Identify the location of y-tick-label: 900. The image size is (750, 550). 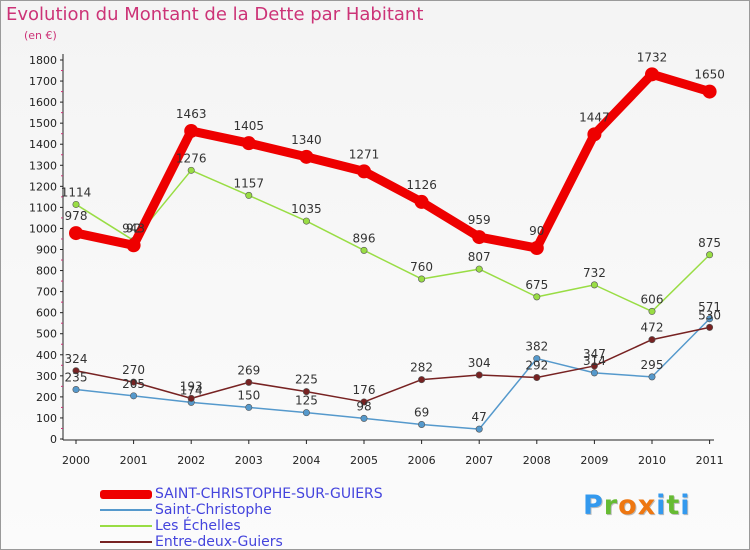
(46, 250).